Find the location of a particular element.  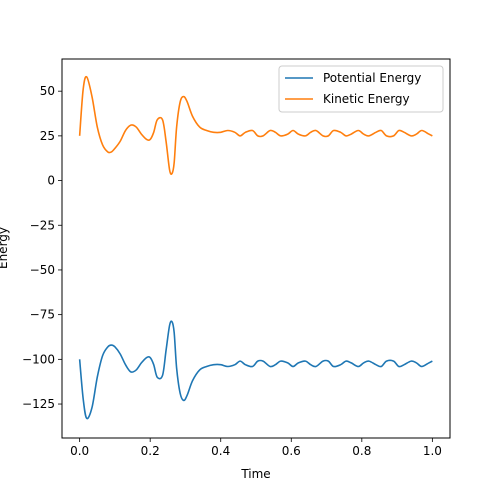

legend-frame is located at coordinates (361, 89).